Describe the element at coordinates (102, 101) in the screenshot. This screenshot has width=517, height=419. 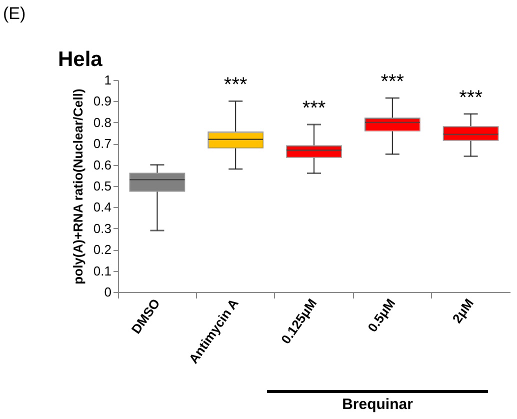
I see `y-tick-label: 0.9` at that location.